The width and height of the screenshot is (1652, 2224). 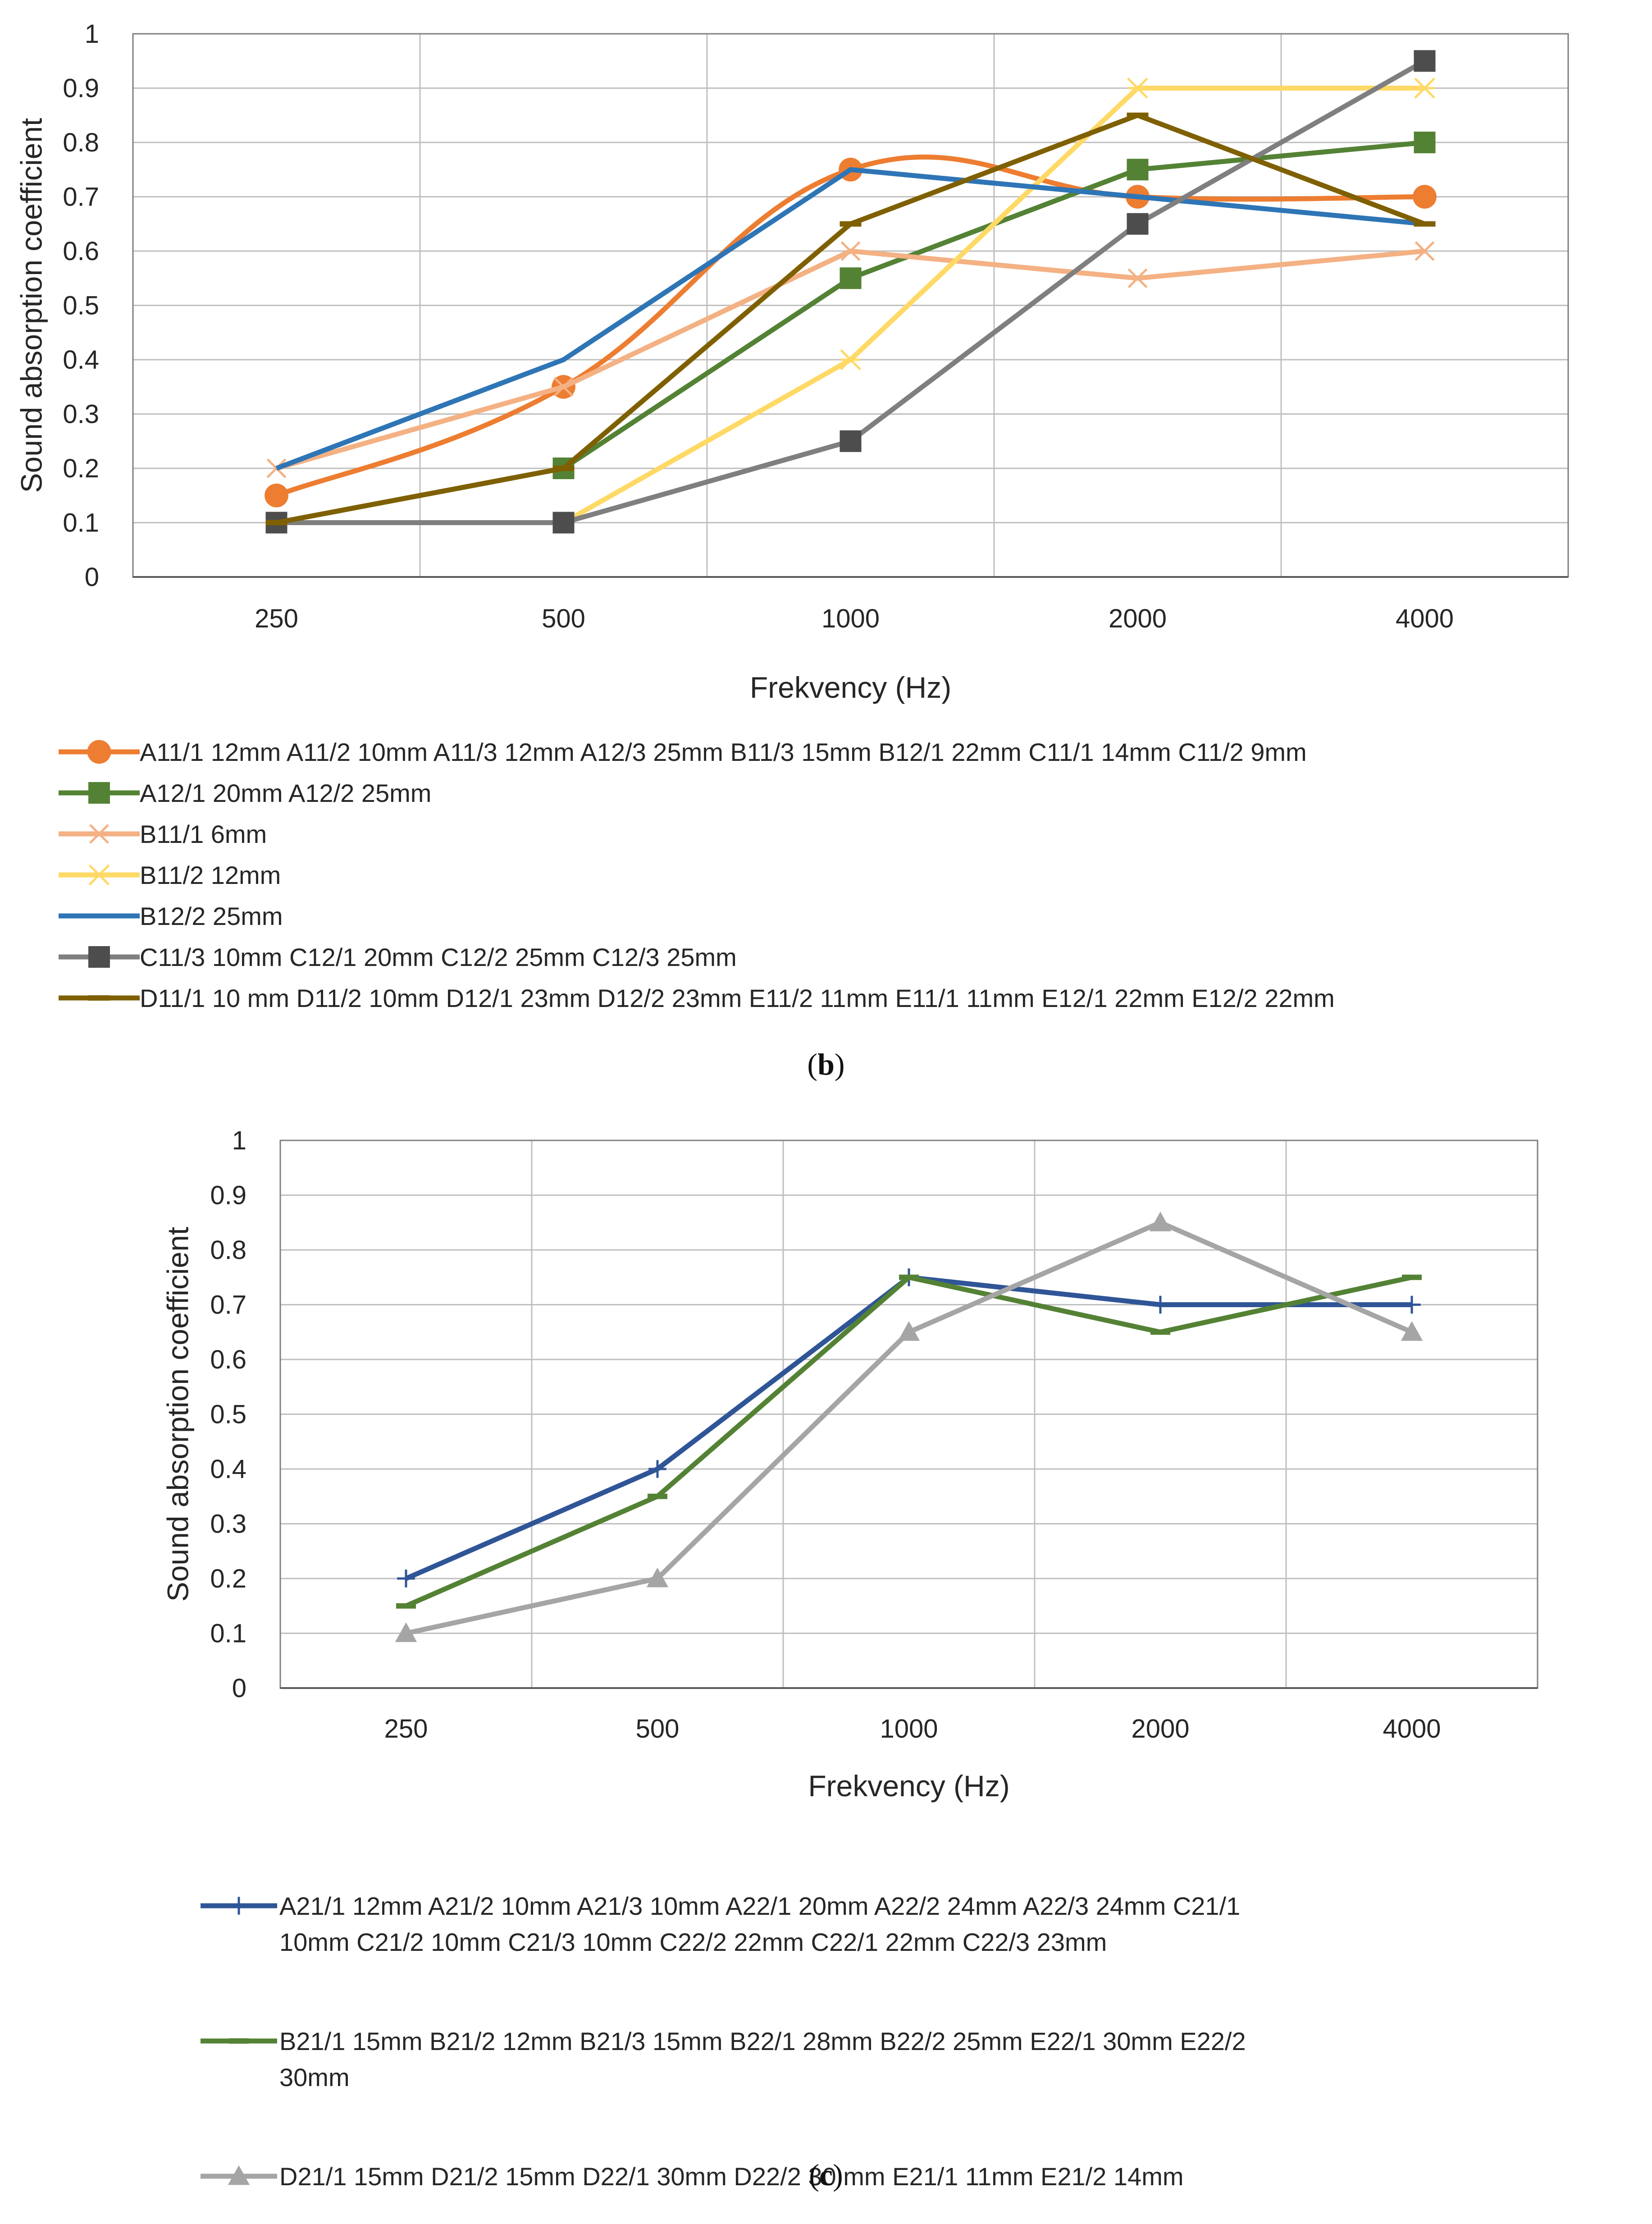 What do you see at coordinates (211, 916) in the screenshot?
I see `legend-label: B12/2 25mm` at bounding box center [211, 916].